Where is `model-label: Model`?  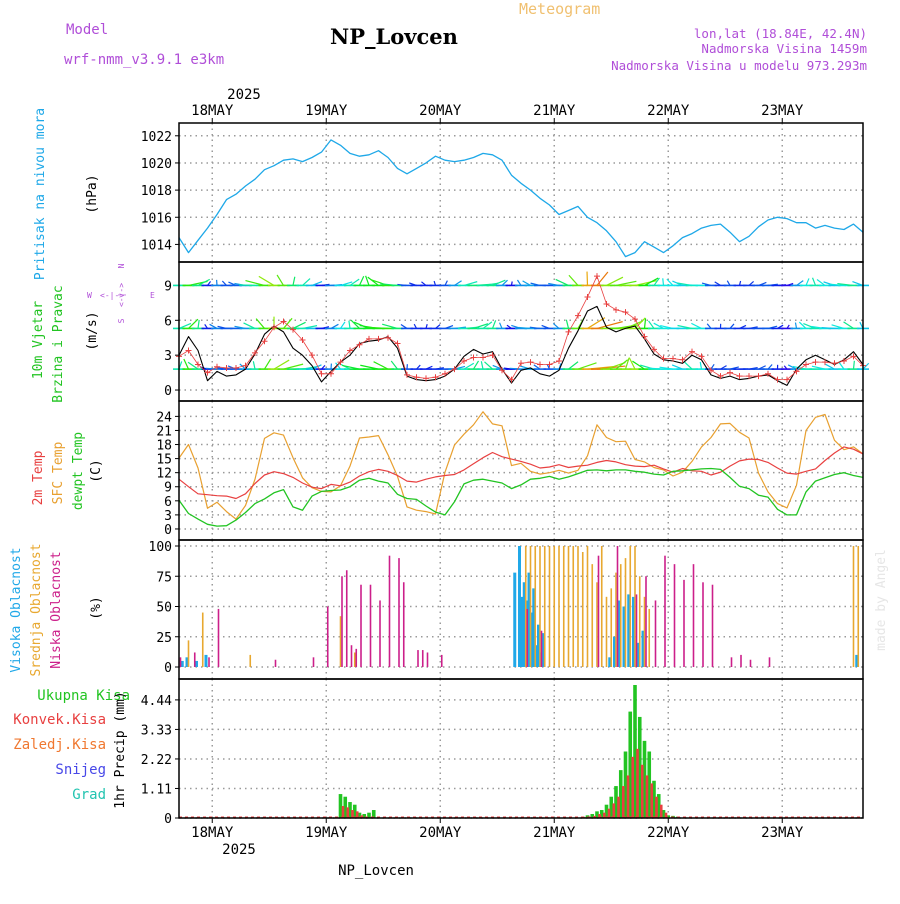
model-label: Model is located at coordinates (87, 30).